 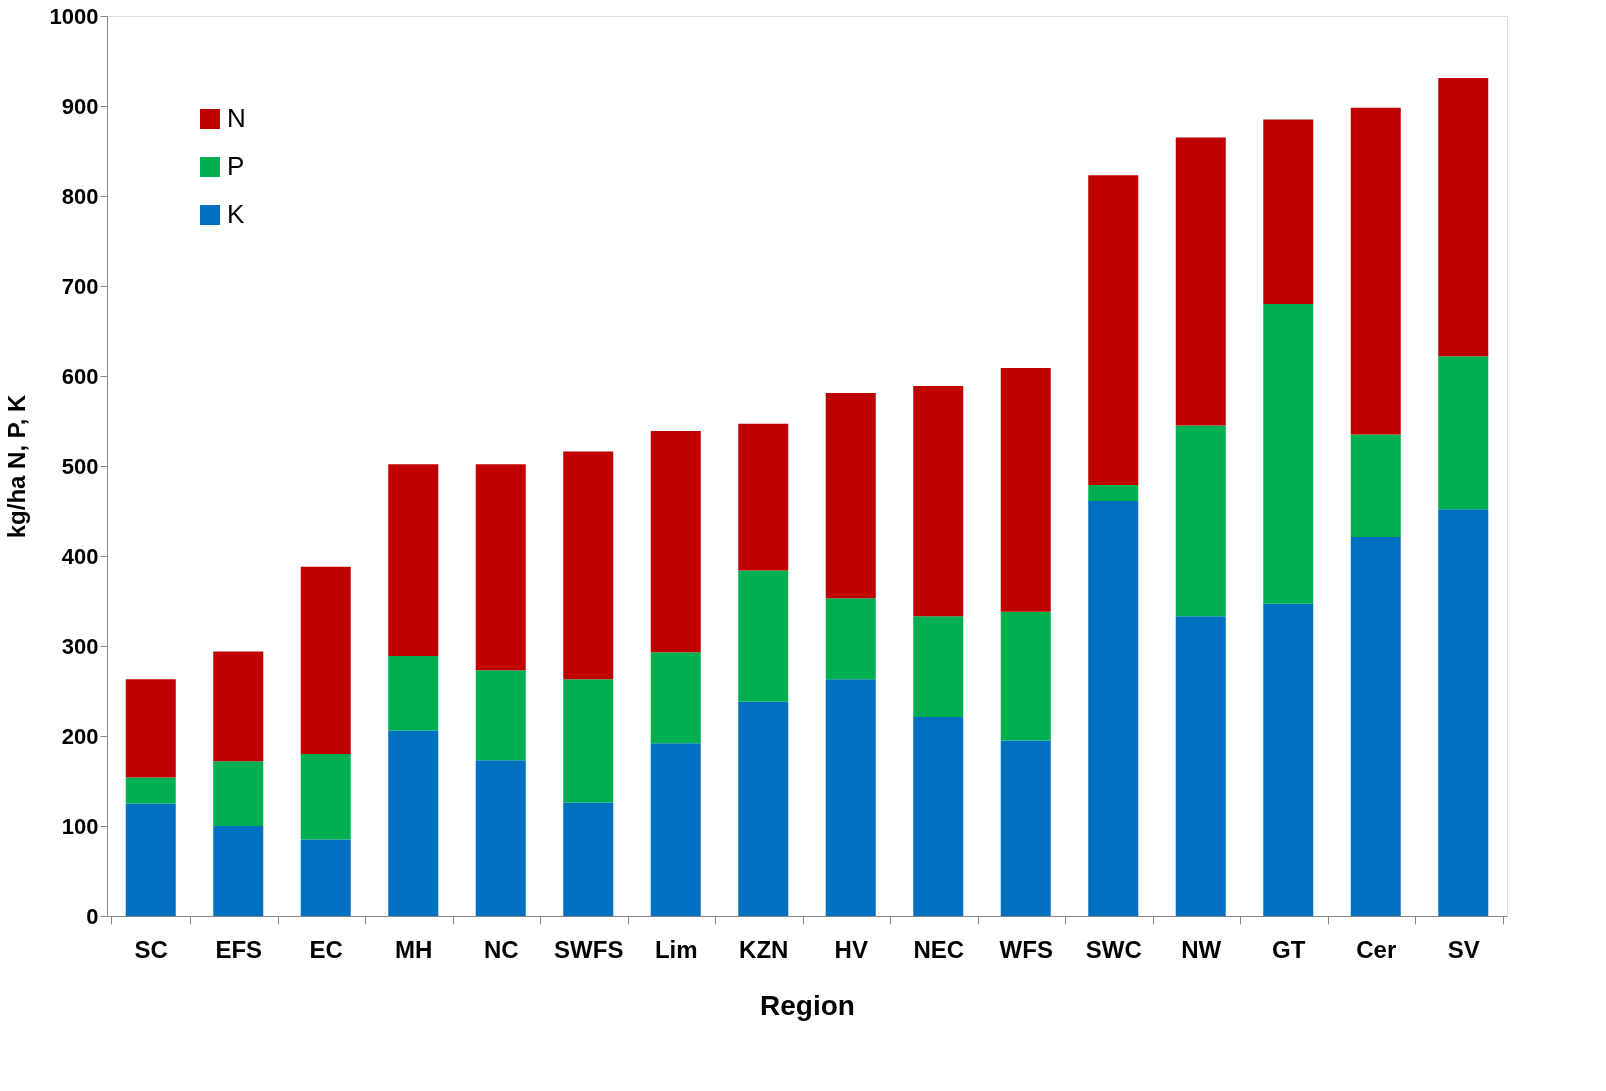 I want to click on x-tick-label: EFS, so click(x=239, y=949).